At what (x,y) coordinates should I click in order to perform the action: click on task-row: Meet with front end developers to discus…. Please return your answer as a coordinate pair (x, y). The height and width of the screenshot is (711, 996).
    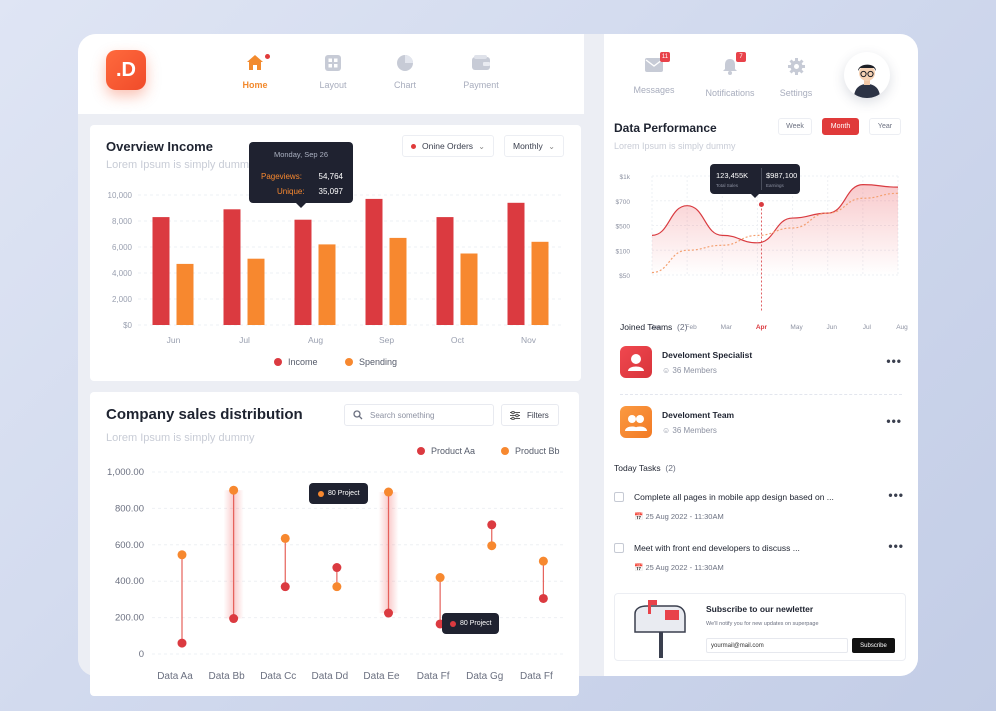
    Looking at the image, I should click on (759, 560).